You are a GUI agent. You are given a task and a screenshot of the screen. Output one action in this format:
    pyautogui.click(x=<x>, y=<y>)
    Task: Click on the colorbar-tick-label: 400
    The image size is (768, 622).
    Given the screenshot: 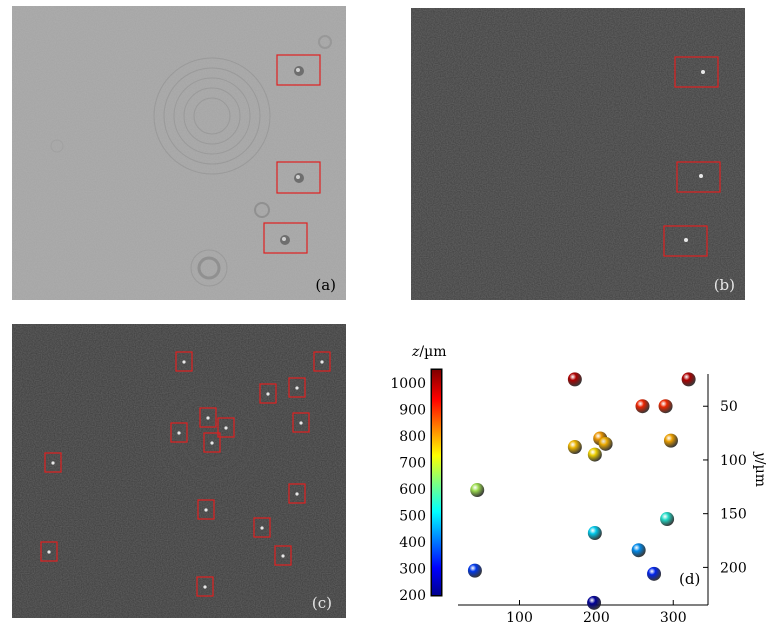 What is the action you would take?
    pyautogui.click(x=412, y=543)
    